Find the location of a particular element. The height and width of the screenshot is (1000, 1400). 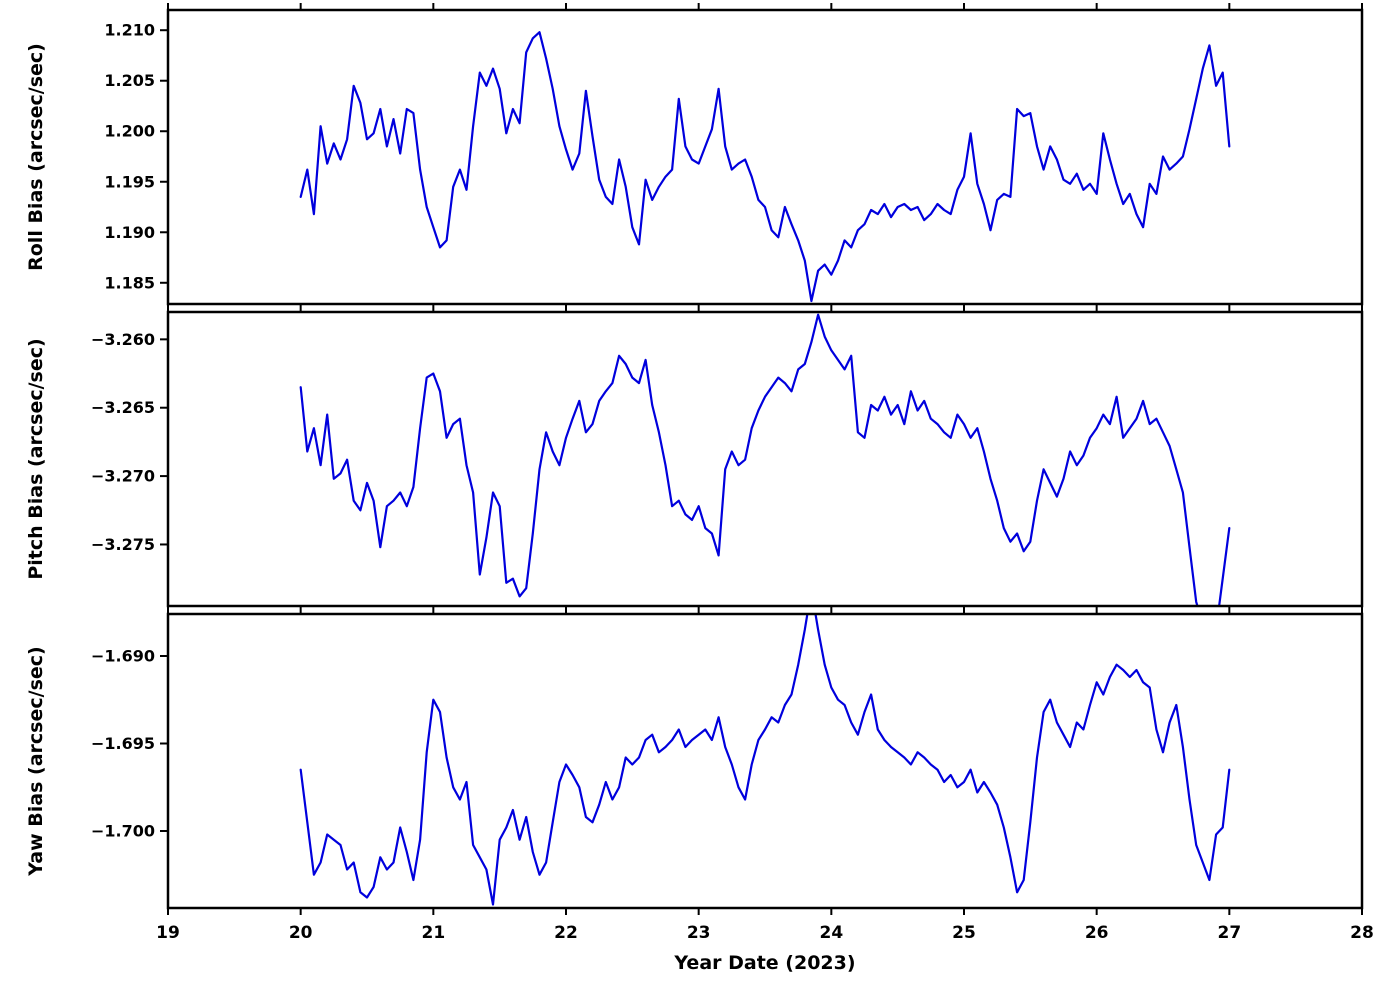

xtick-label: 21 is located at coordinates (433, 933).